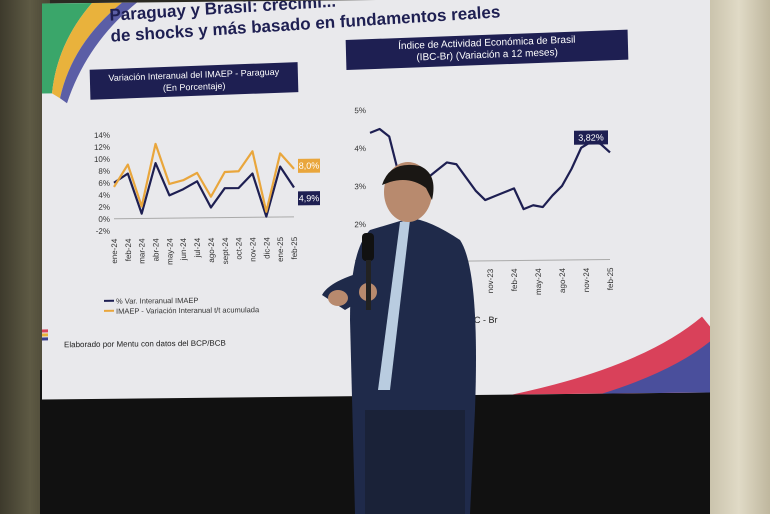 This screenshot has width=770, height=514. What do you see at coordinates (739, 257) in the screenshot?
I see `wall-right` at bounding box center [739, 257].